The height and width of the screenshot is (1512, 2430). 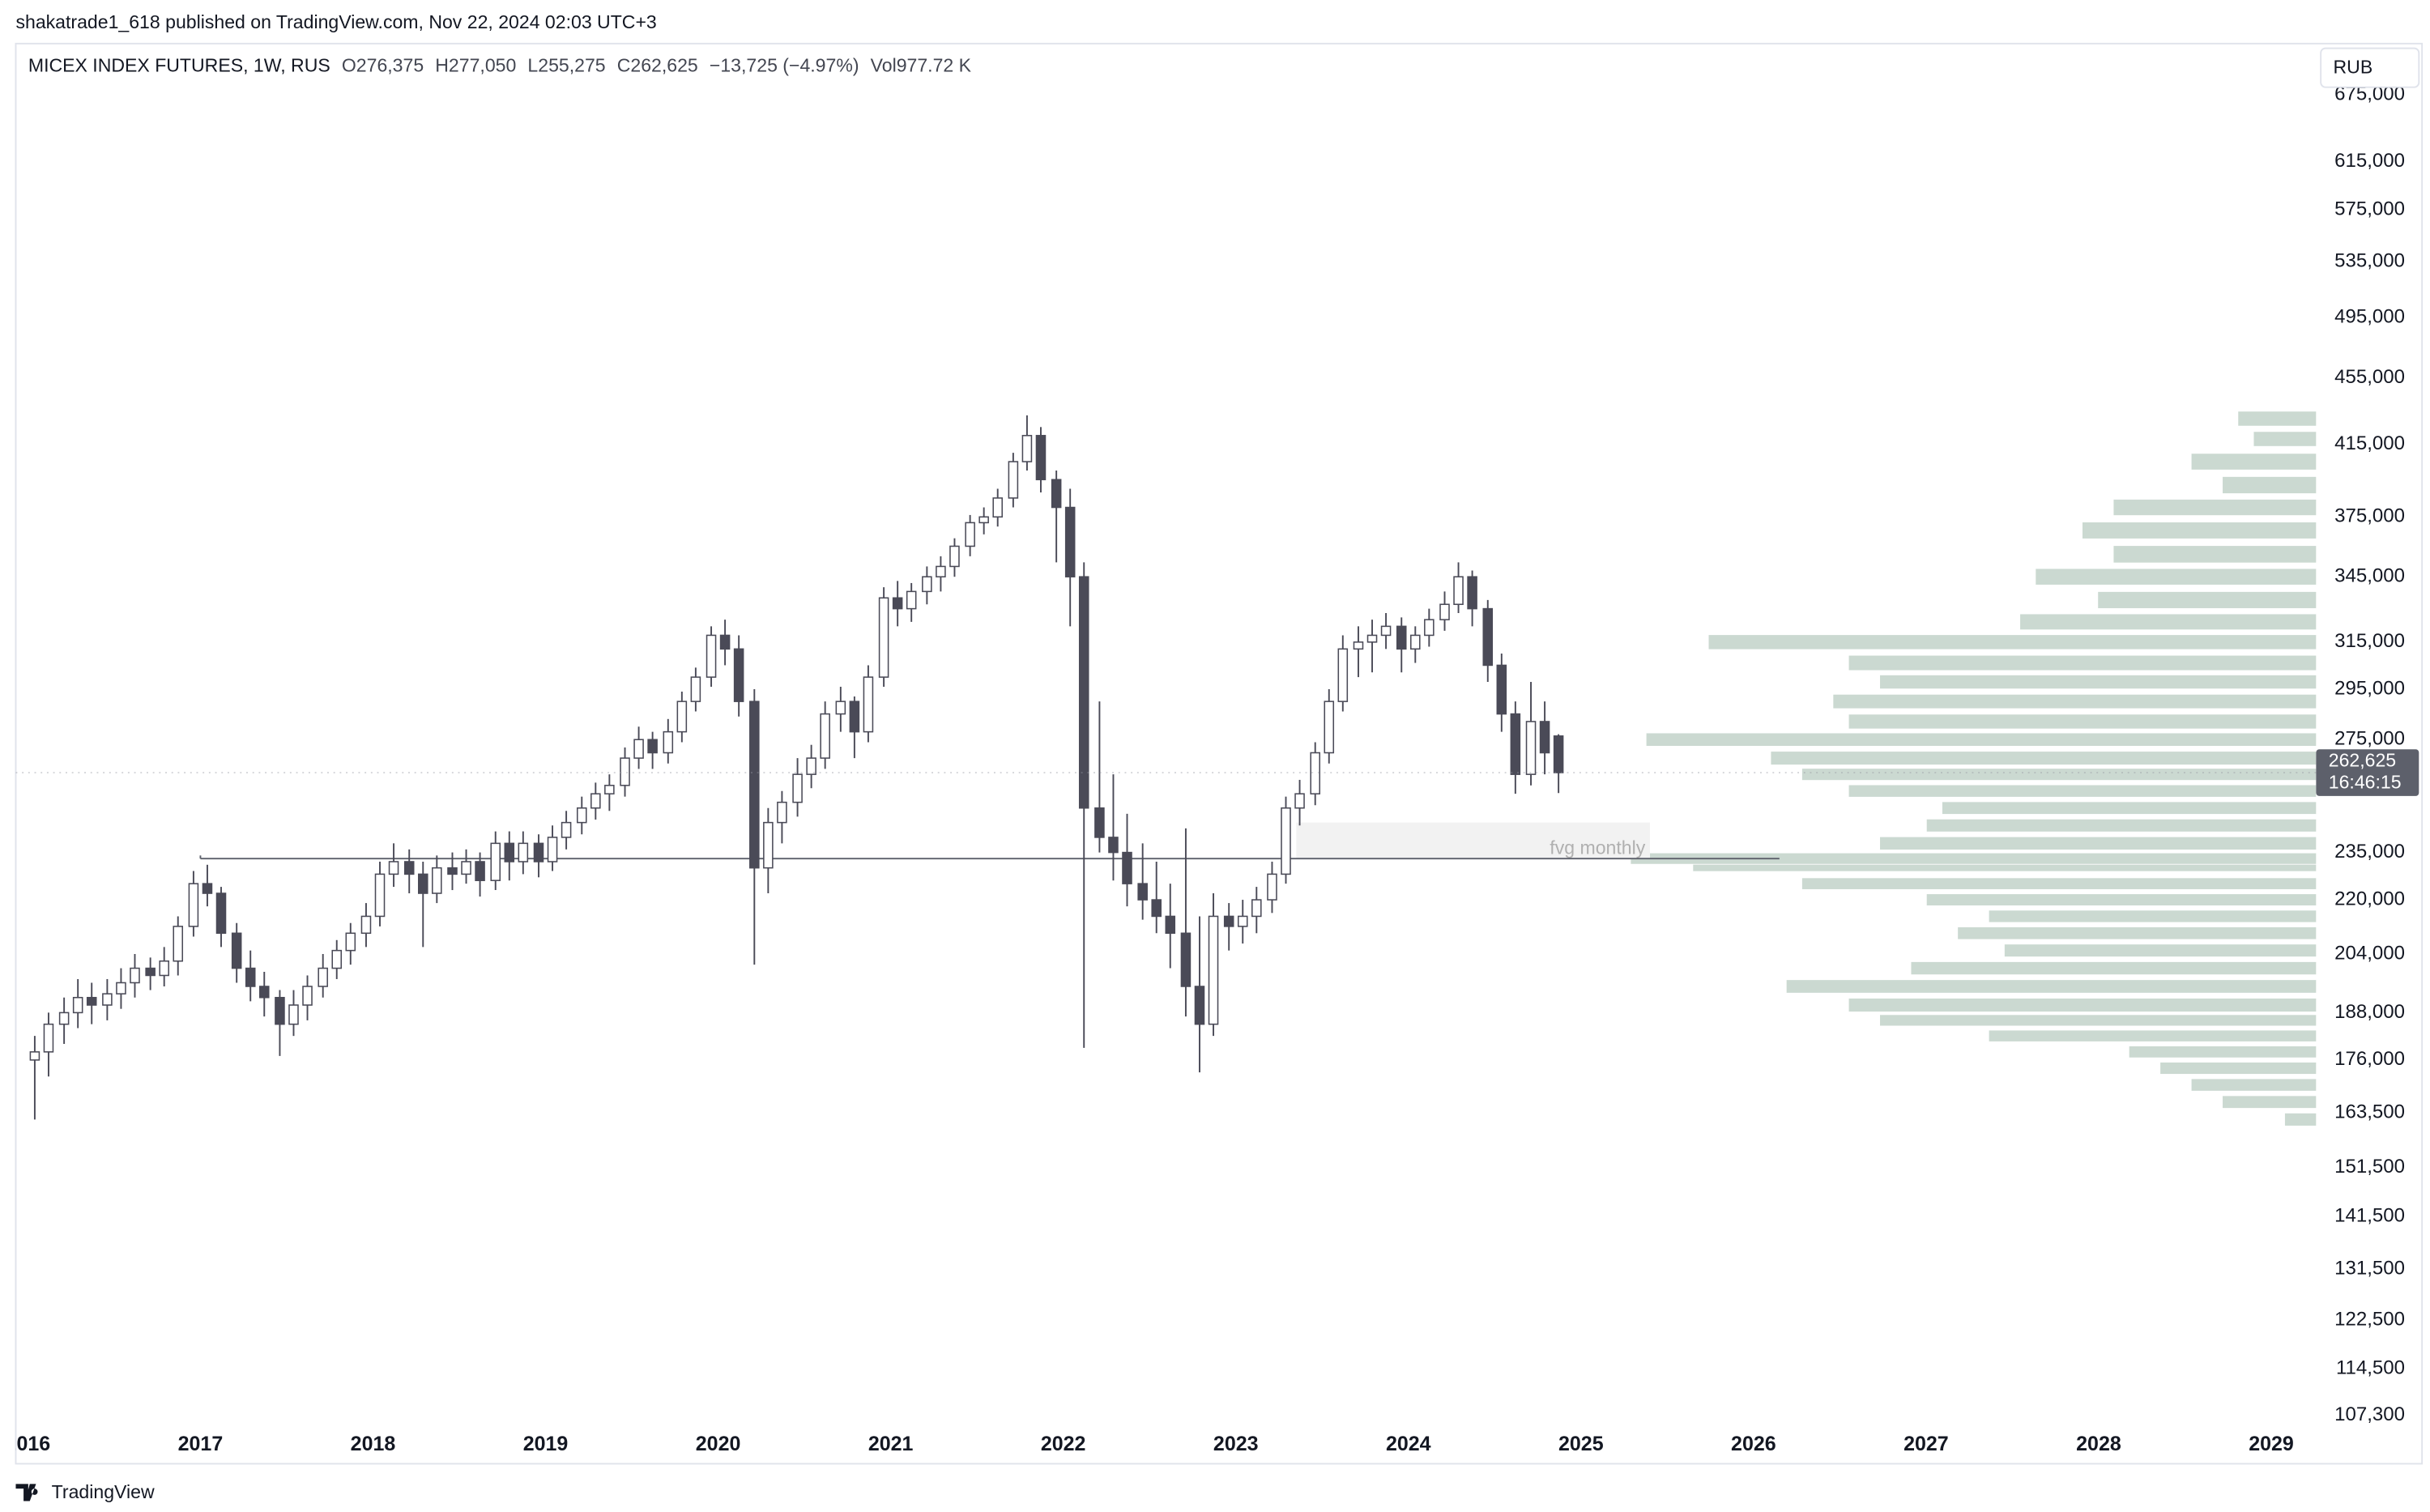 I want to click on y-tick-label: 415,000, so click(x=2369, y=443).